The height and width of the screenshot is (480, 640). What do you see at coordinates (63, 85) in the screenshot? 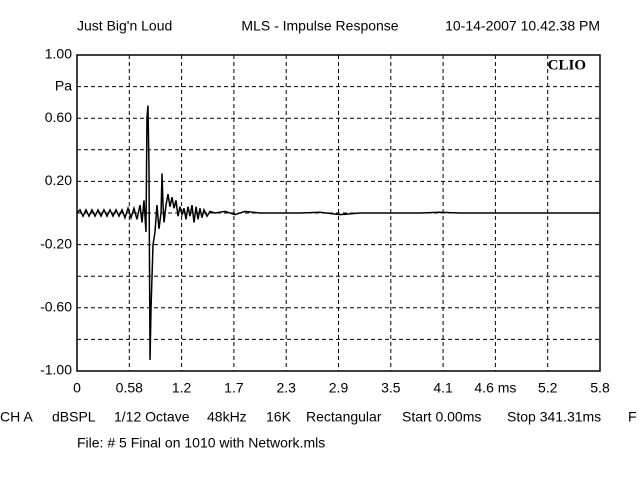
I see `y-unit: Pa` at bounding box center [63, 85].